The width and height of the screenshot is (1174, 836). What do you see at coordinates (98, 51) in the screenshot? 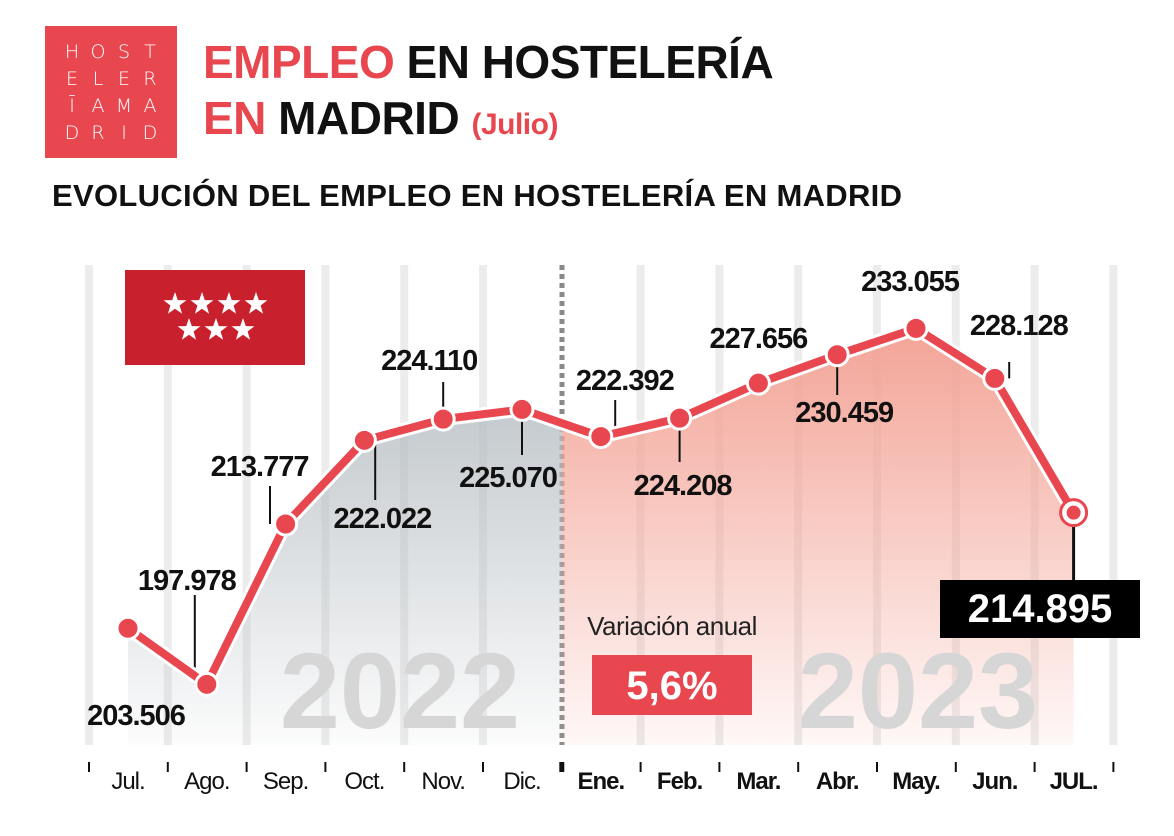
I see `logo-letter: O` at bounding box center [98, 51].